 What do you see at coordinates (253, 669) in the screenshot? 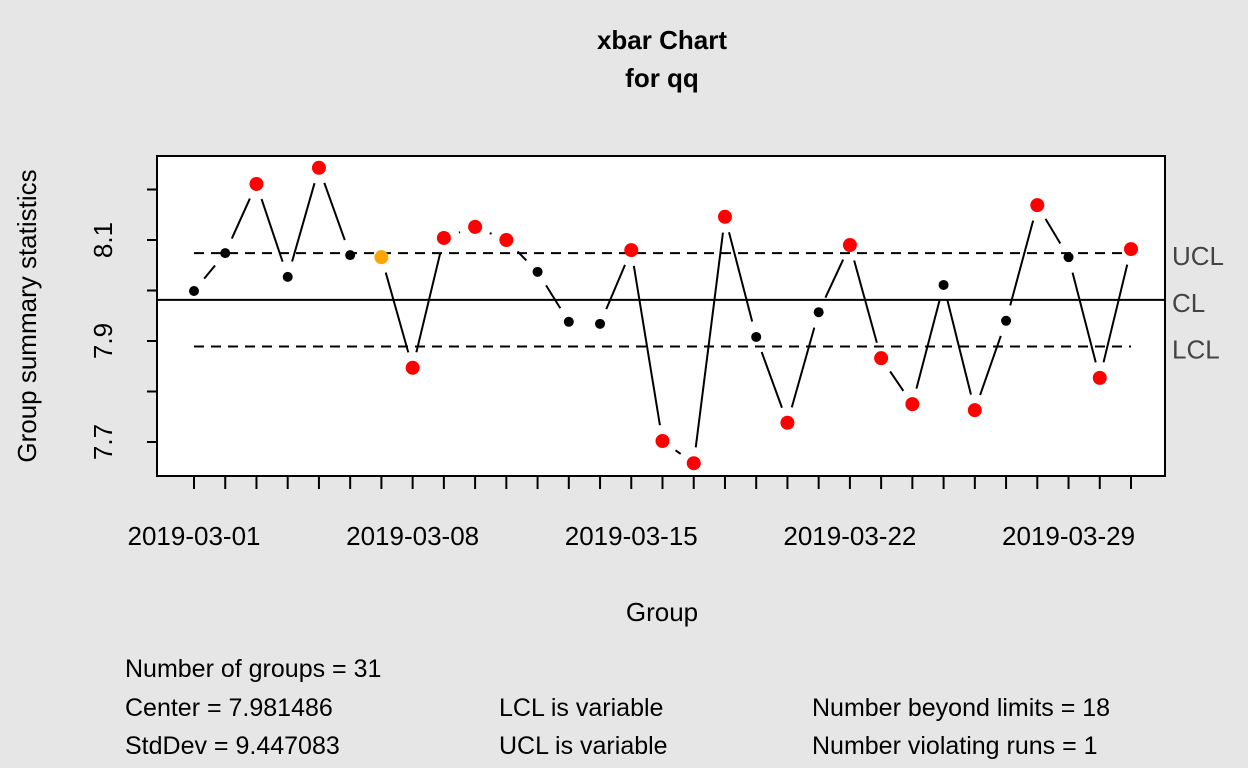
I see `stat-groups: Number of groups = 31` at bounding box center [253, 669].